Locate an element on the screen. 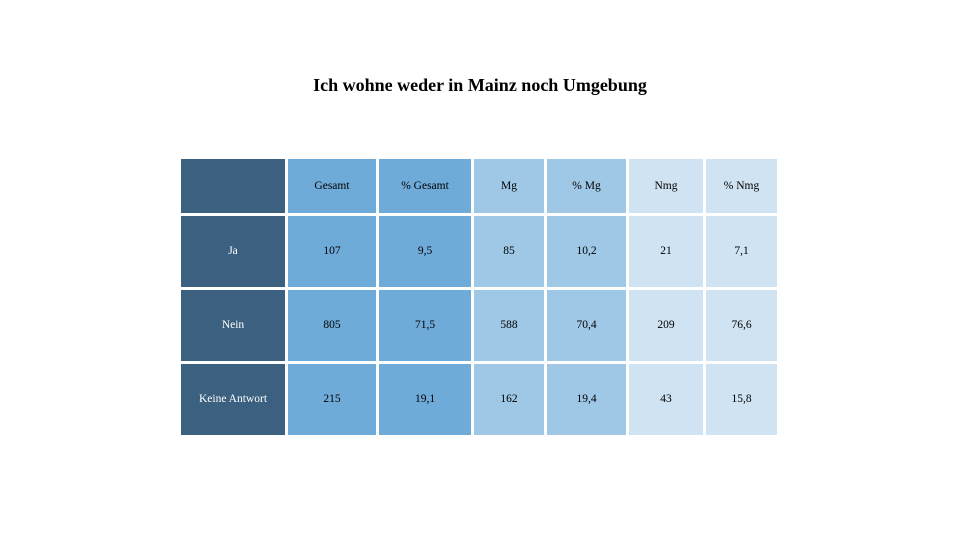  column-header: % Mg is located at coordinates (586, 186).